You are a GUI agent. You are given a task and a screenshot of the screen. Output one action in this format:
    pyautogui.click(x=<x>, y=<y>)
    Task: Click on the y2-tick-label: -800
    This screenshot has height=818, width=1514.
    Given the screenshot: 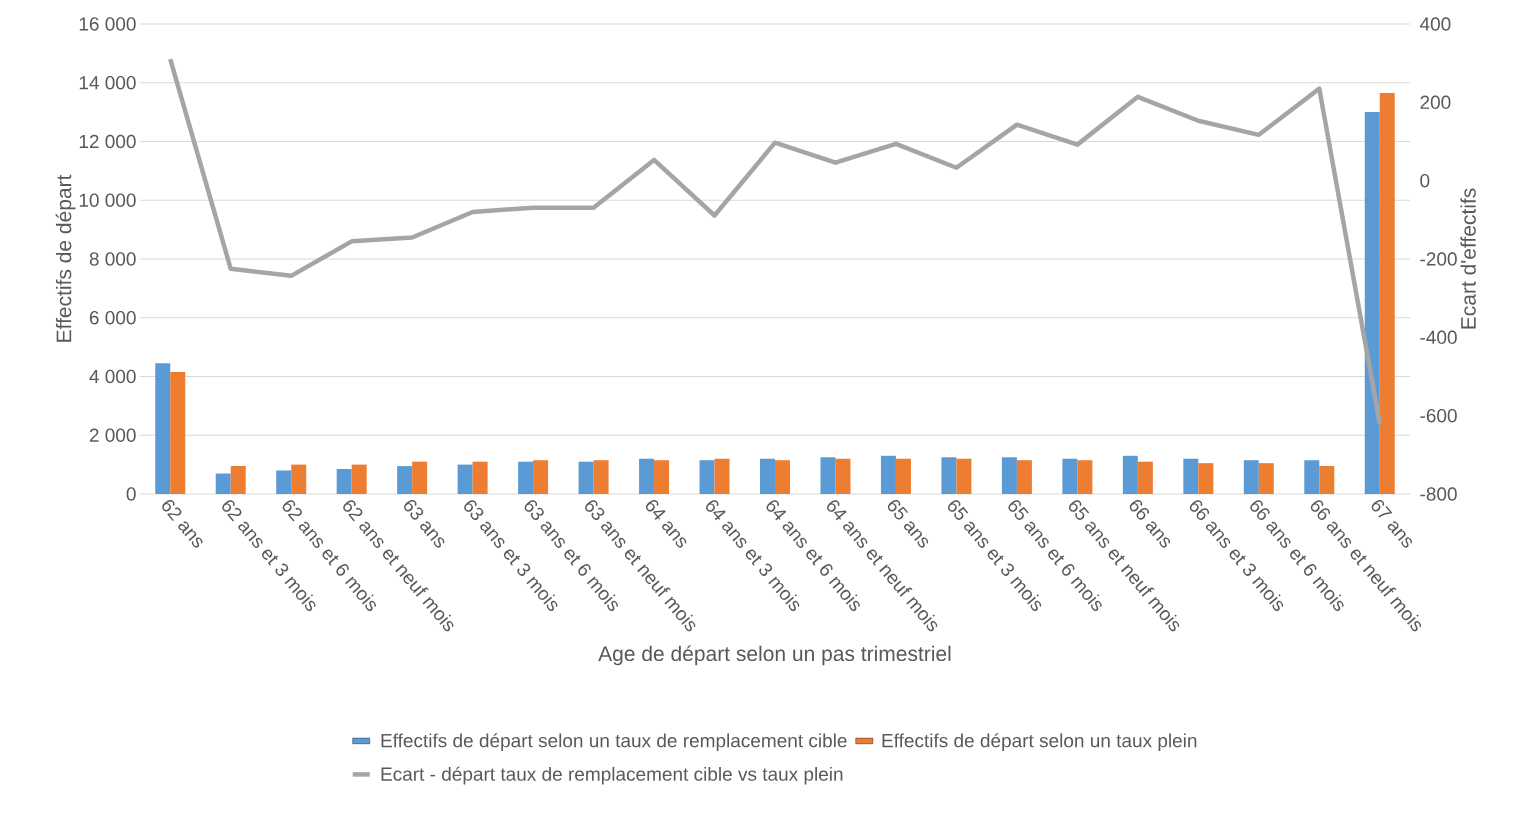 What is the action you would take?
    pyautogui.click(x=1438, y=494)
    